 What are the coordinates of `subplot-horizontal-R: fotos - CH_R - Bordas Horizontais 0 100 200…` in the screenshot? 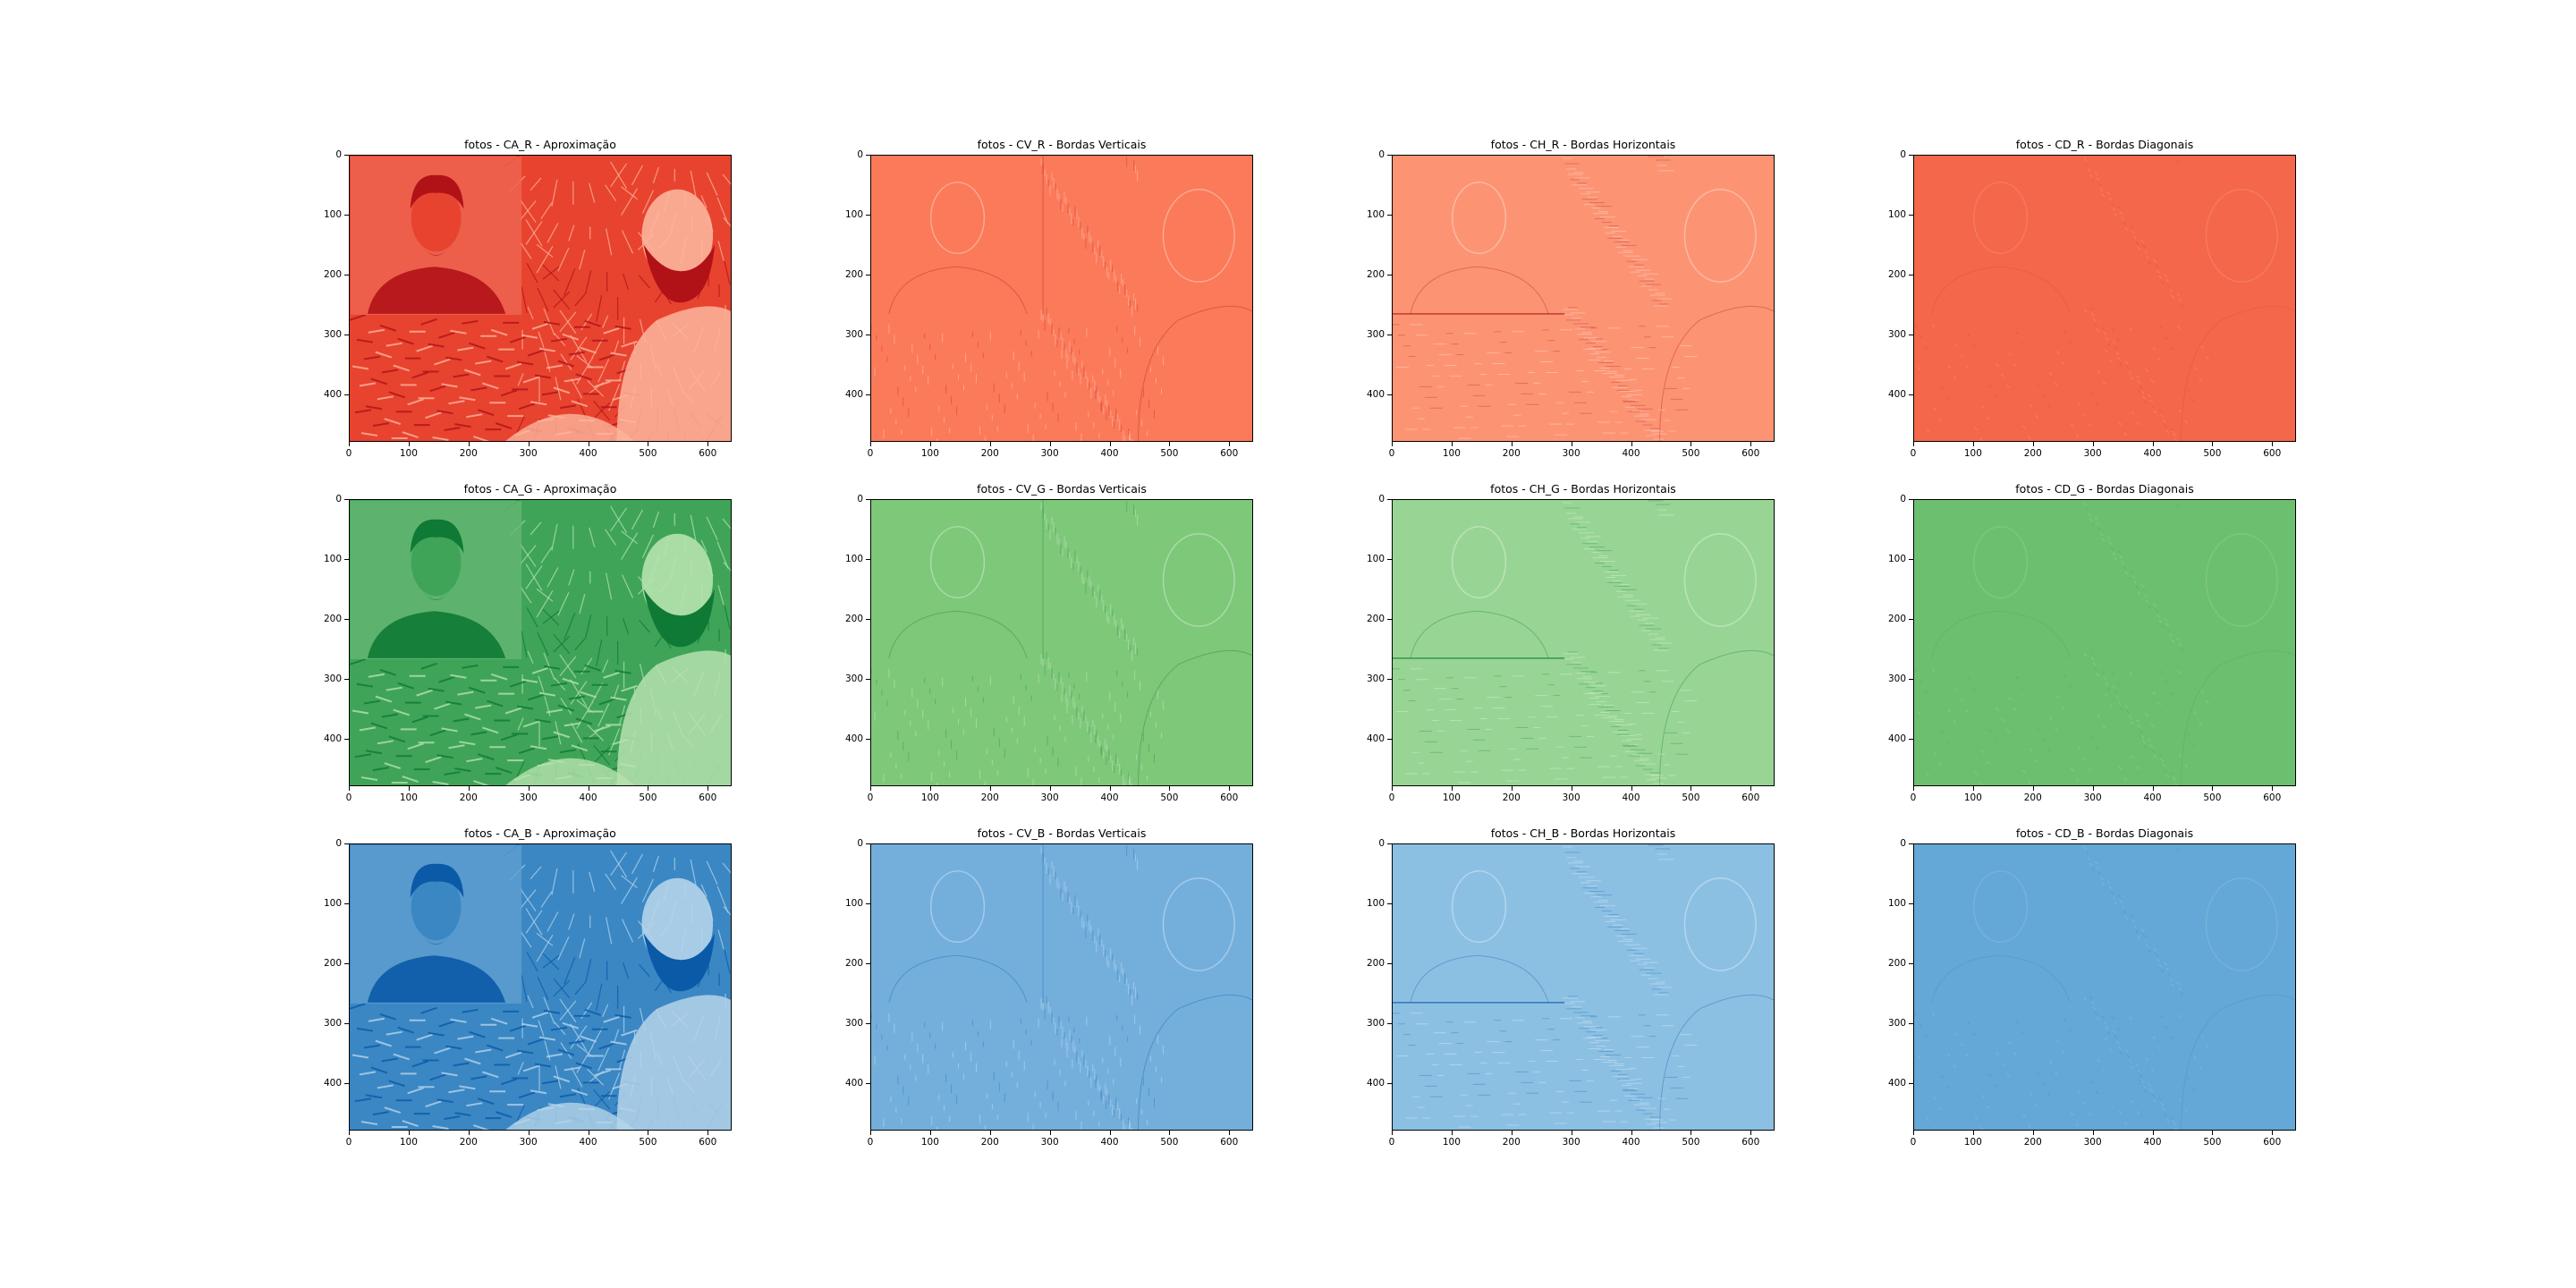 It's located at (1571, 299).